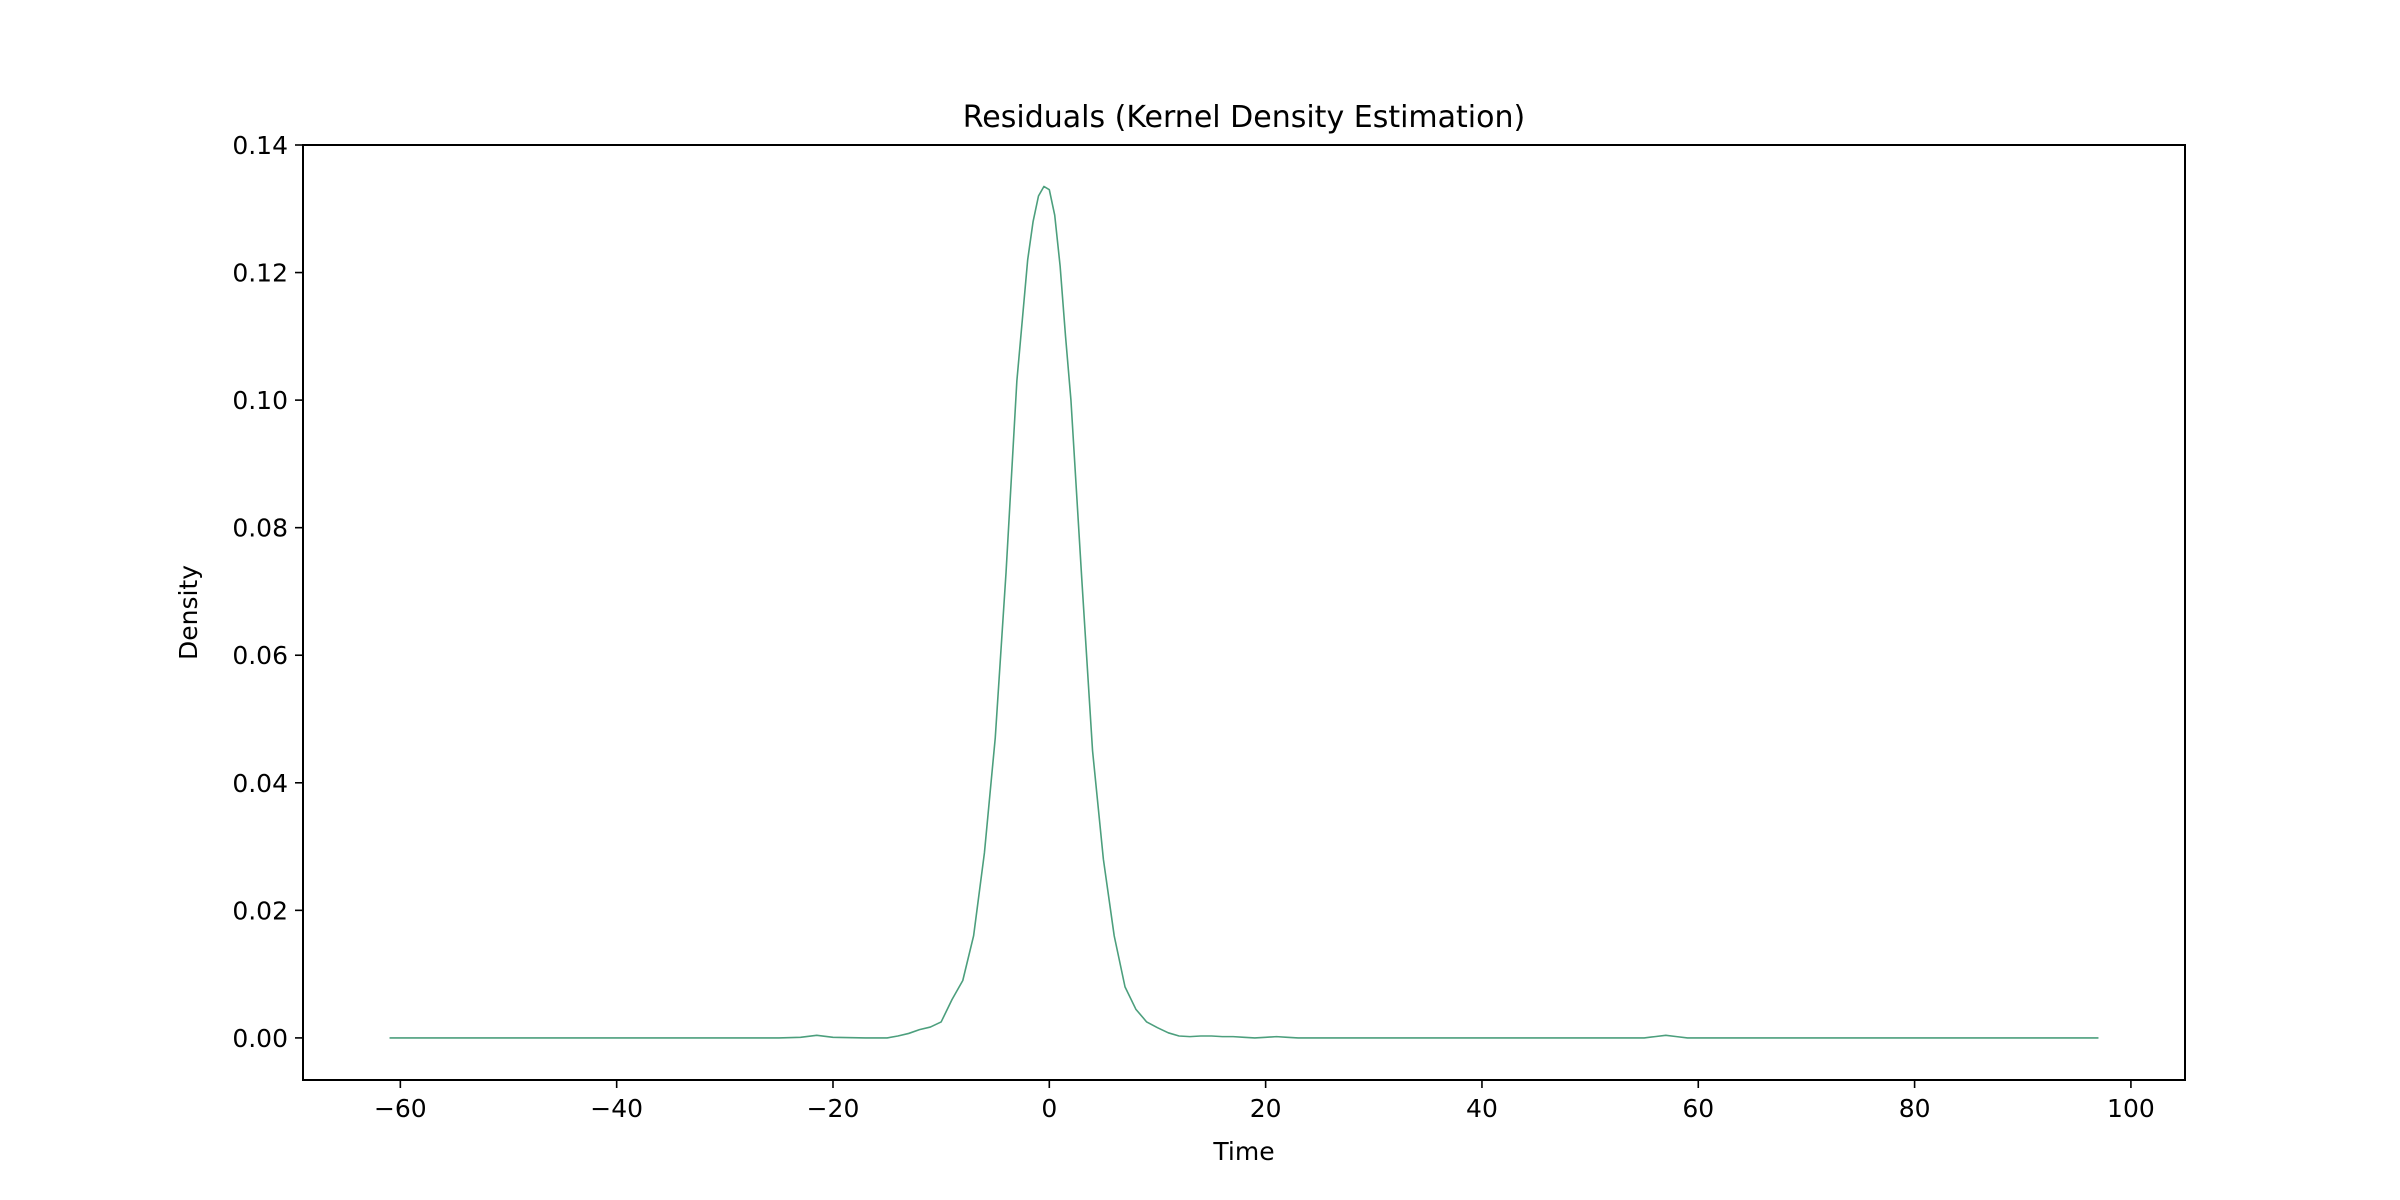  What do you see at coordinates (260, 1038) in the screenshot?
I see `y-tick-label: 0.00` at bounding box center [260, 1038].